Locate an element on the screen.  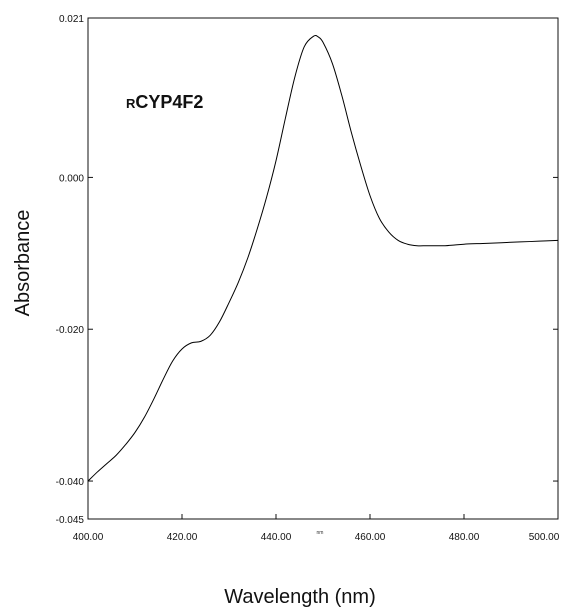
x-tick-label: 420.00 is located at coordinates (182, 537).